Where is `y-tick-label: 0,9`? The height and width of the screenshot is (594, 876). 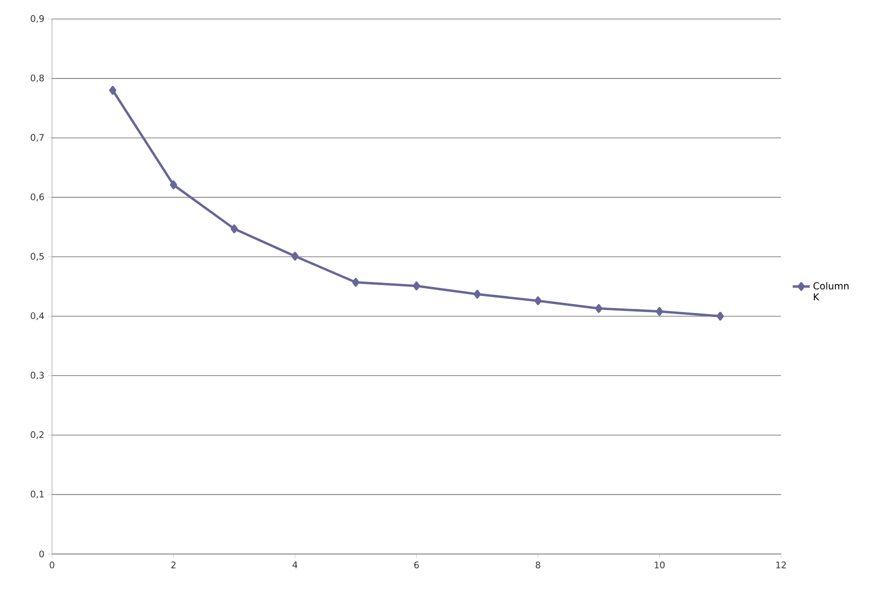 y-tick-label: 0,9 is located at coordinates (37, 19).